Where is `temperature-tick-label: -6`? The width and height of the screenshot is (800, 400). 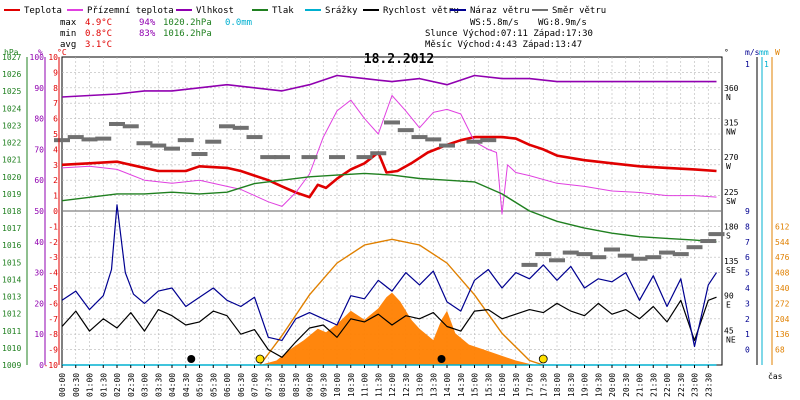 temperature-tick-label: -6 is located at coordinates (53, 303).